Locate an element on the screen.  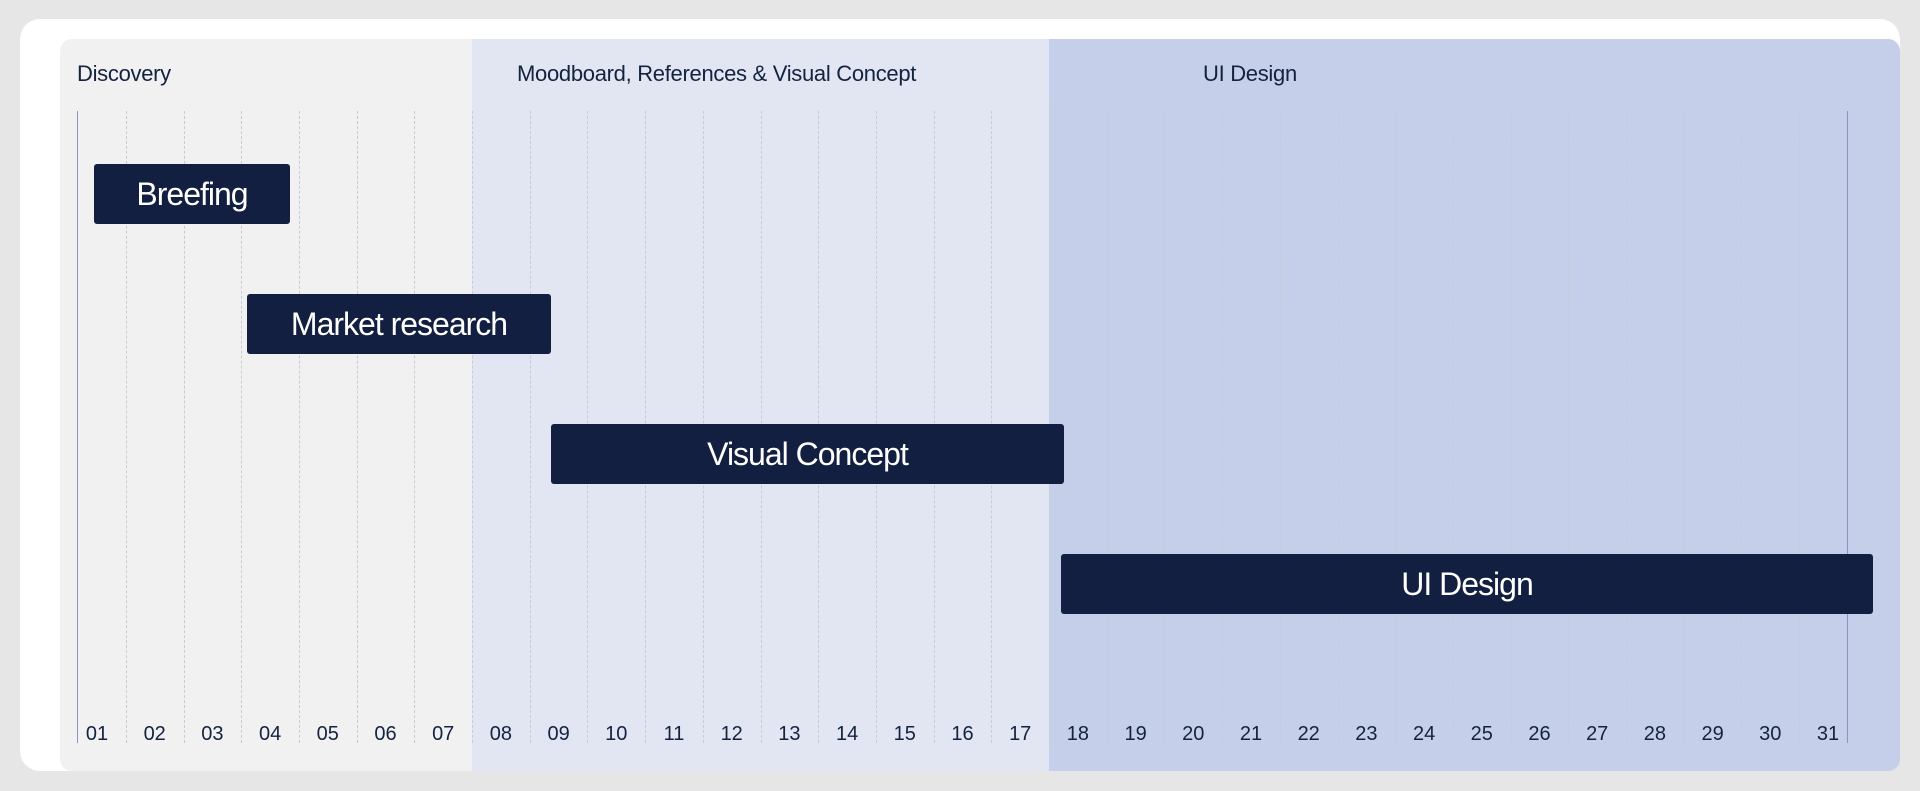
x-tick-label: 29 is located at coordinates (1712, 734).